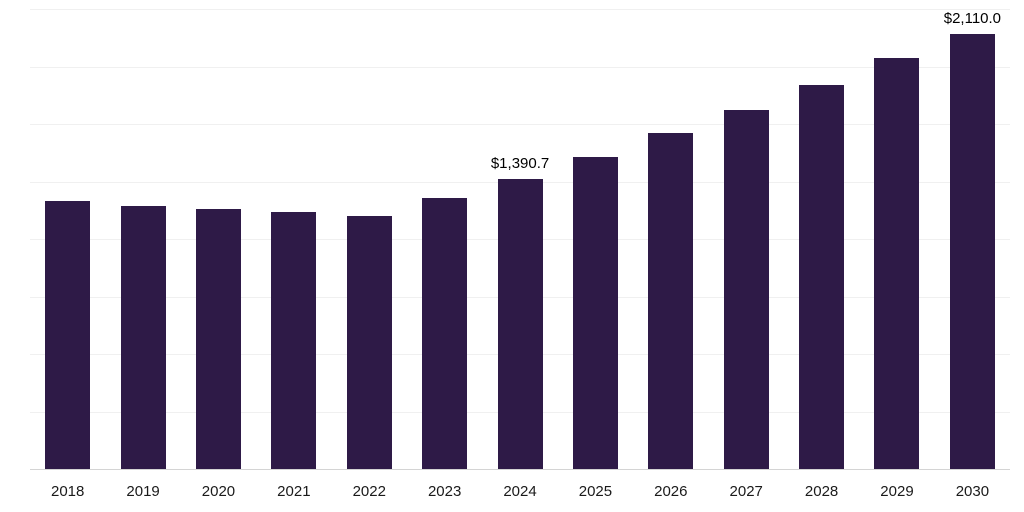 The width and height of the screenshot is (1024, 512). Describe the element at coordinates (972, 491) in the screenshot. I see `x-tick-label: 2030` at that location.